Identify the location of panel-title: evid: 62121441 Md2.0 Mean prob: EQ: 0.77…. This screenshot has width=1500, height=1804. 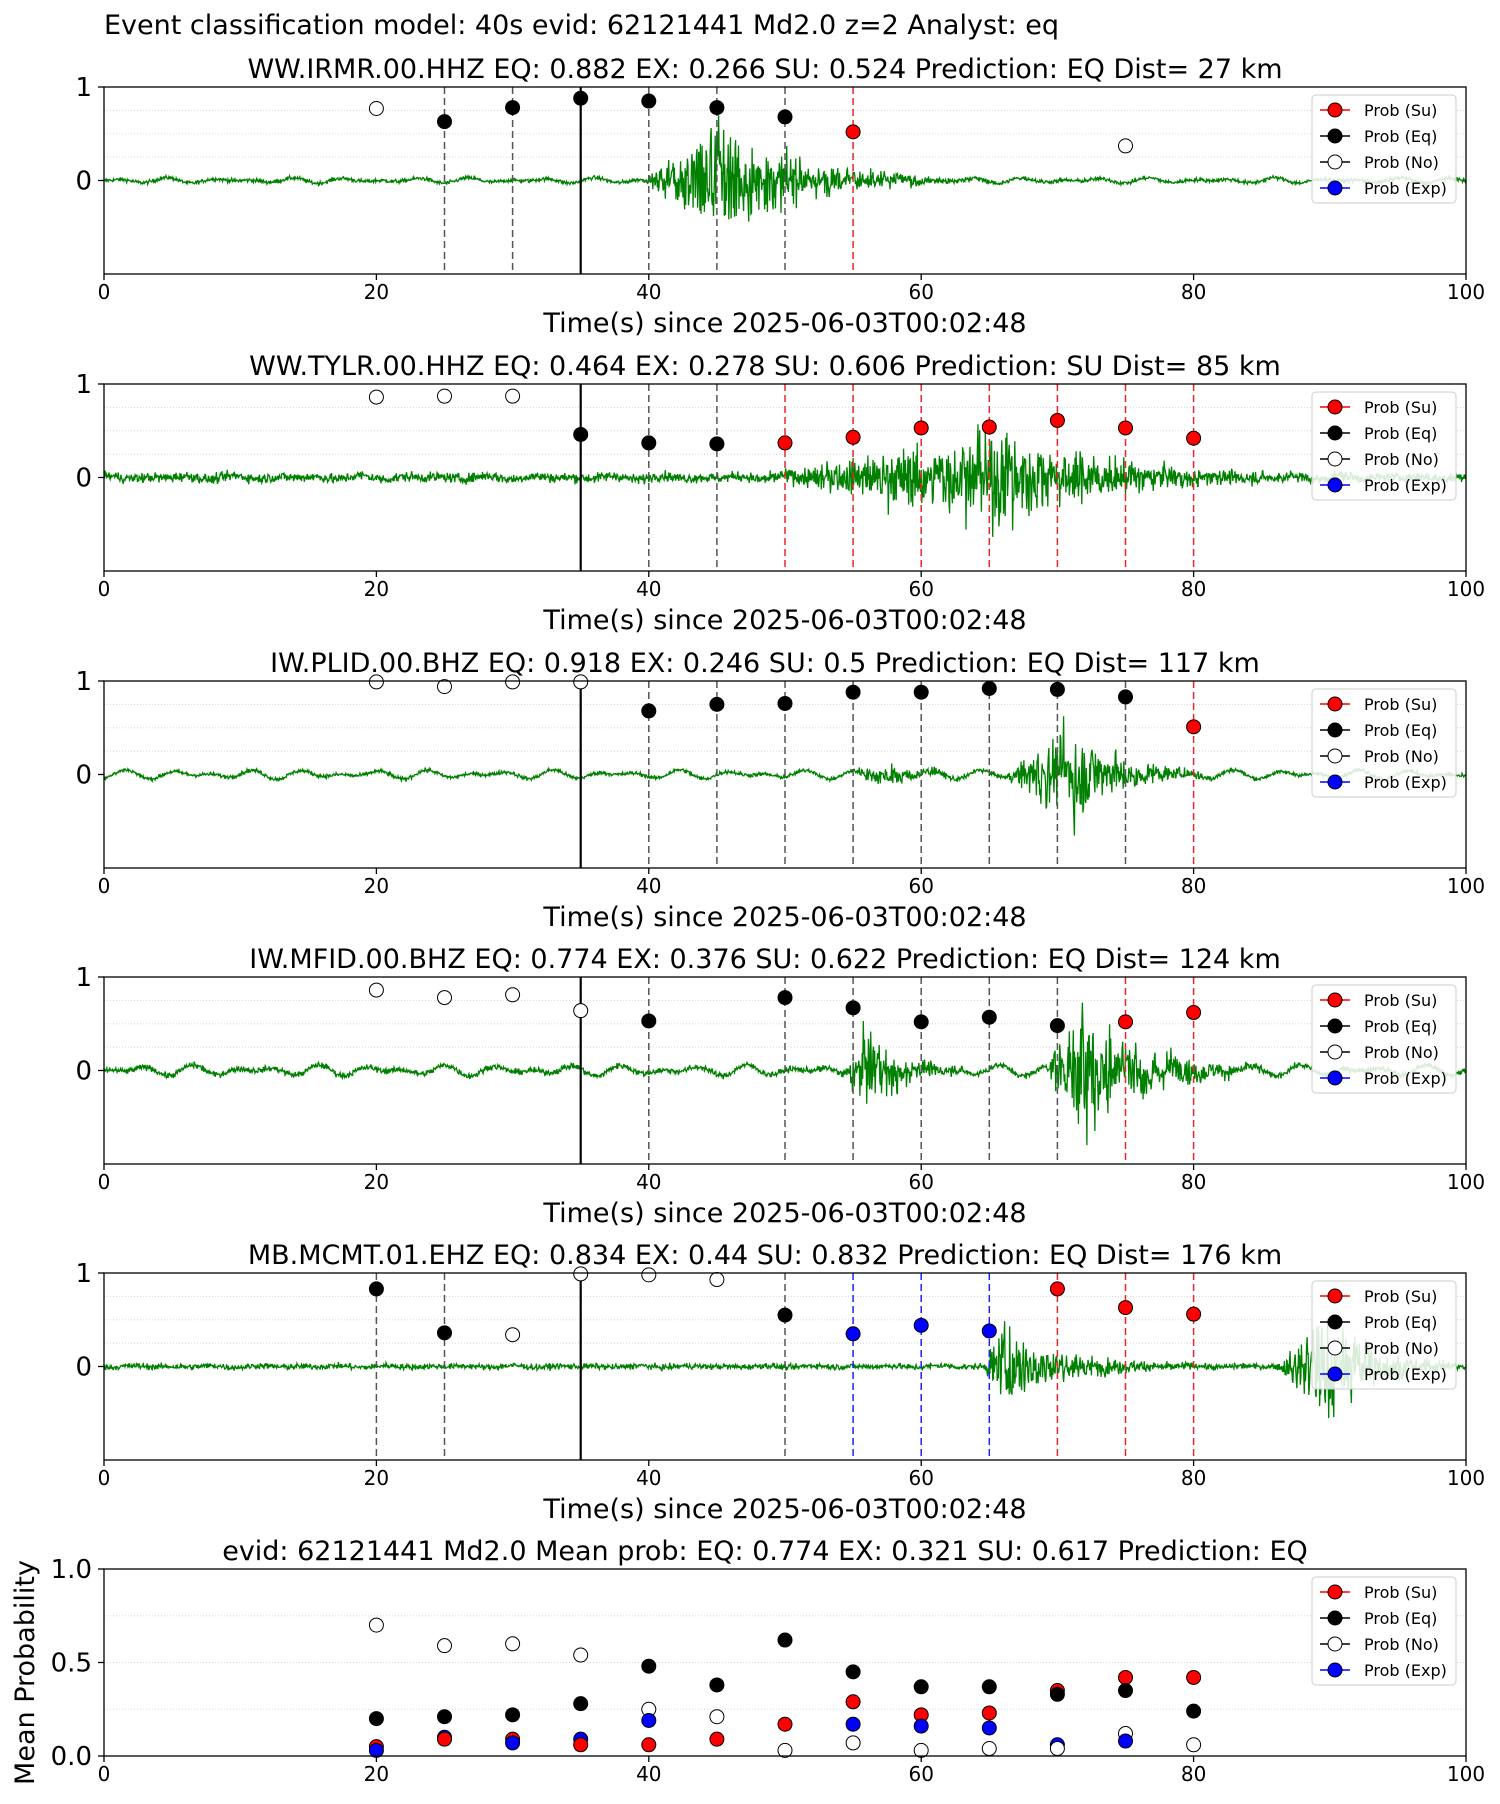
(765, 1551).